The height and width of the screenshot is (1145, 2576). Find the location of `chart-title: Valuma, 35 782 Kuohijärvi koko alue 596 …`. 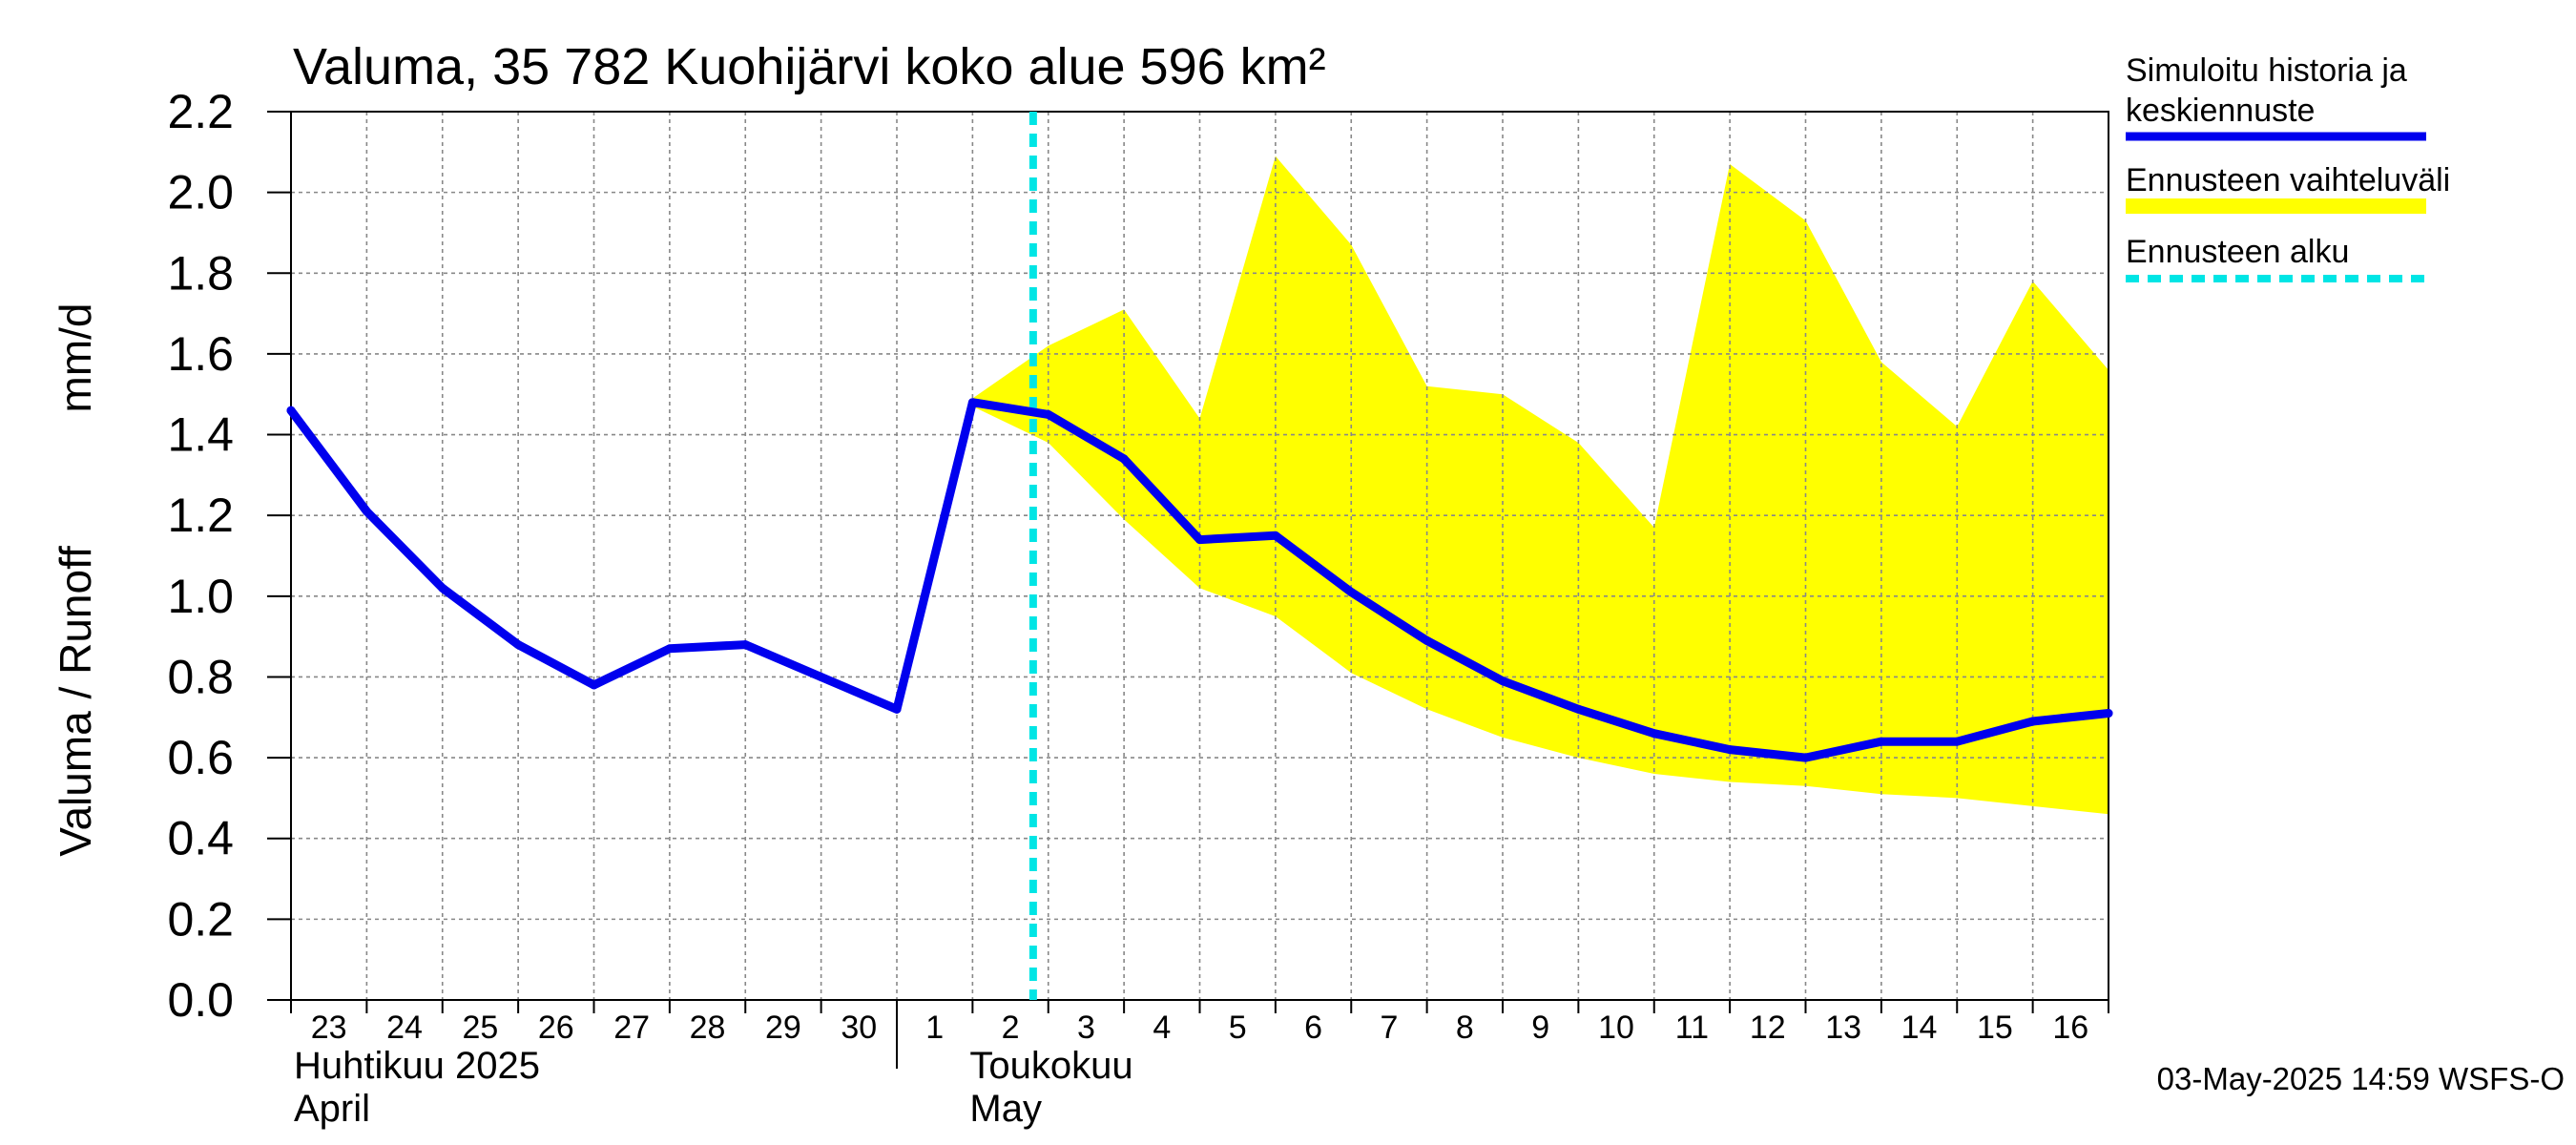

chart-title: Valuma, 35 782 Kuohijärvi koko alue 596 … is located at coordinates (809, 66).